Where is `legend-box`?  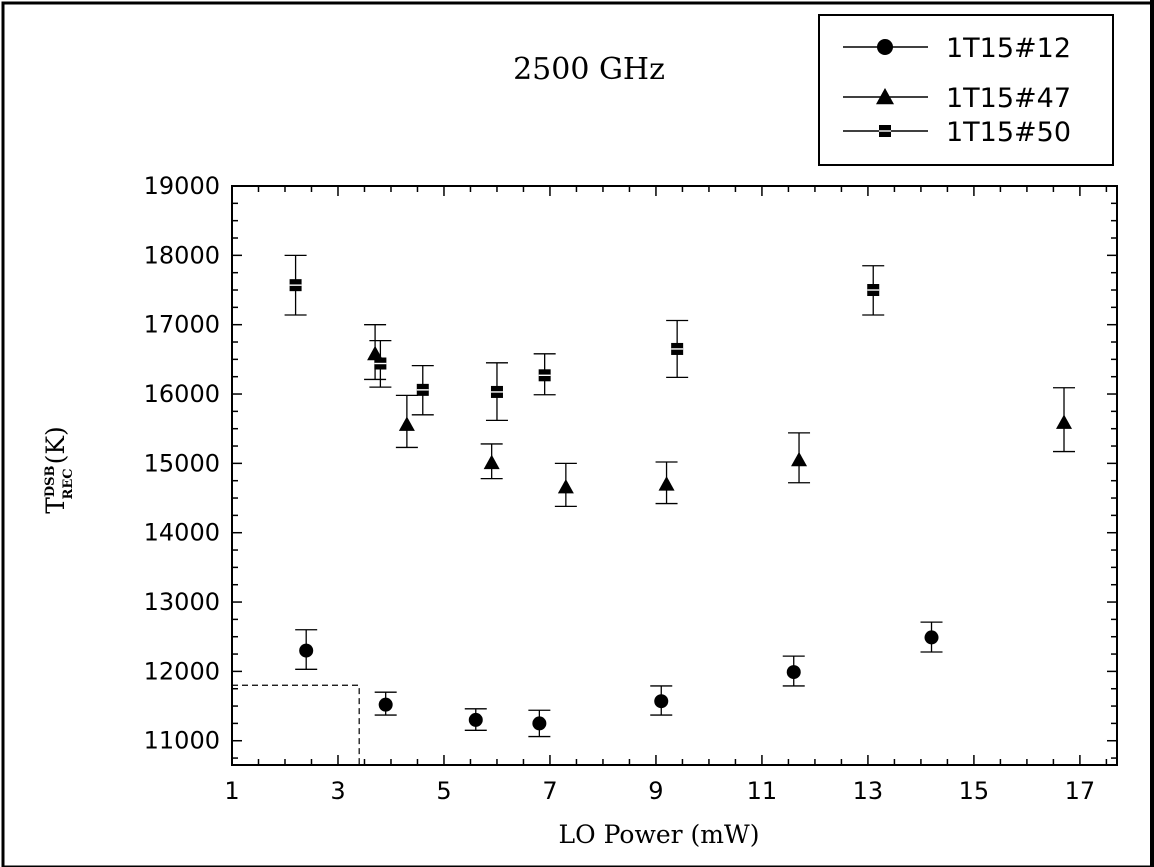 legend-box is located at coordinates (966, 90).